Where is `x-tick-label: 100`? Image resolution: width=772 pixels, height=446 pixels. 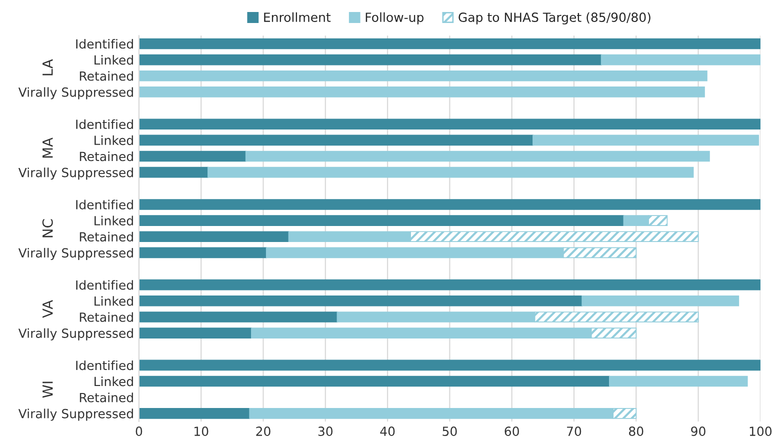
x-tick-label: 100 is located at coordinates (761, 431).